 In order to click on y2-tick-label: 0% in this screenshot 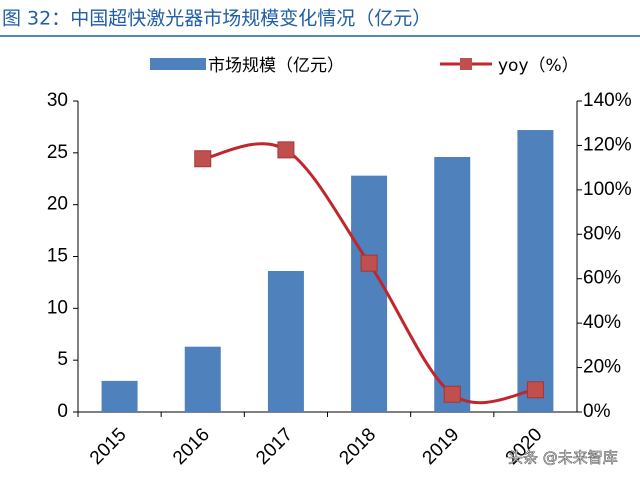, I will do `click(597, 411)`.